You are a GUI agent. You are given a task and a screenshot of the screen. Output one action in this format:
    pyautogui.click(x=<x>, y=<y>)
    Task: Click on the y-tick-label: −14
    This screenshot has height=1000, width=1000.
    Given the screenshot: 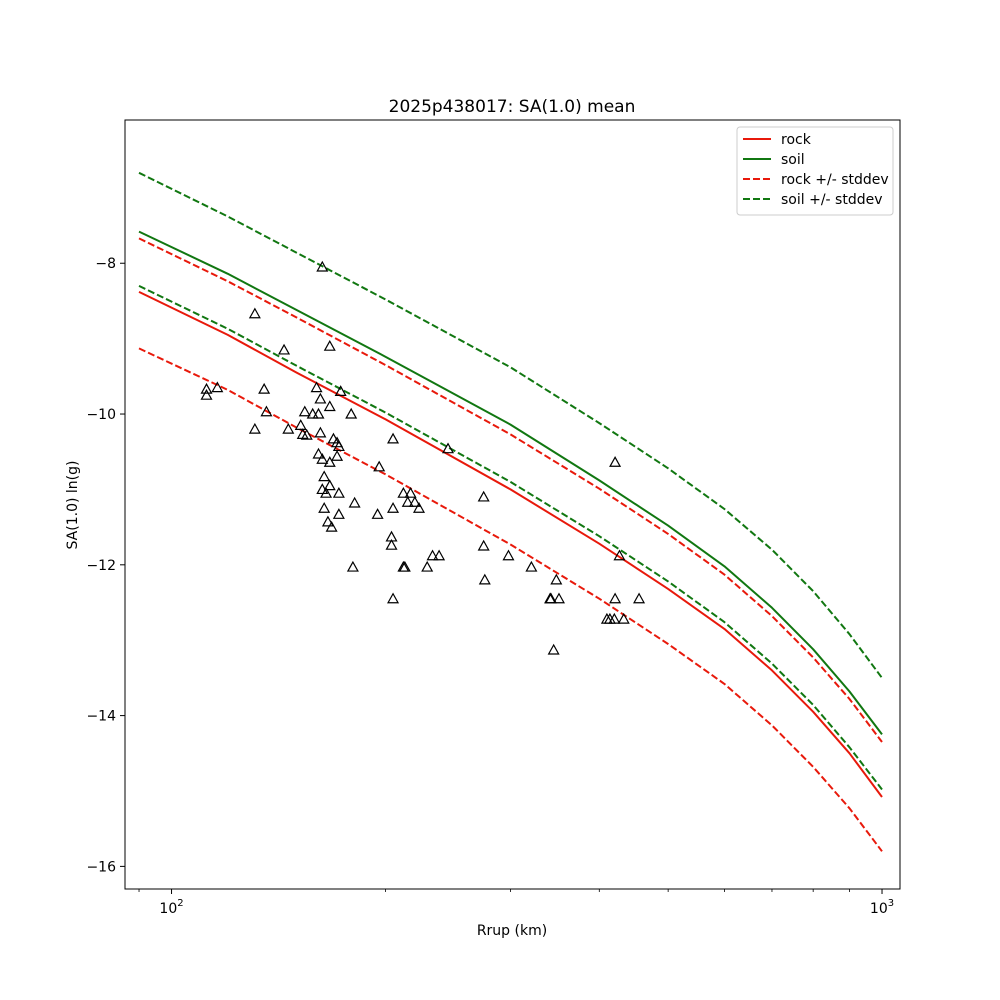 What is the action you would take?
    pyautogui.click(x=101, y=717)
    